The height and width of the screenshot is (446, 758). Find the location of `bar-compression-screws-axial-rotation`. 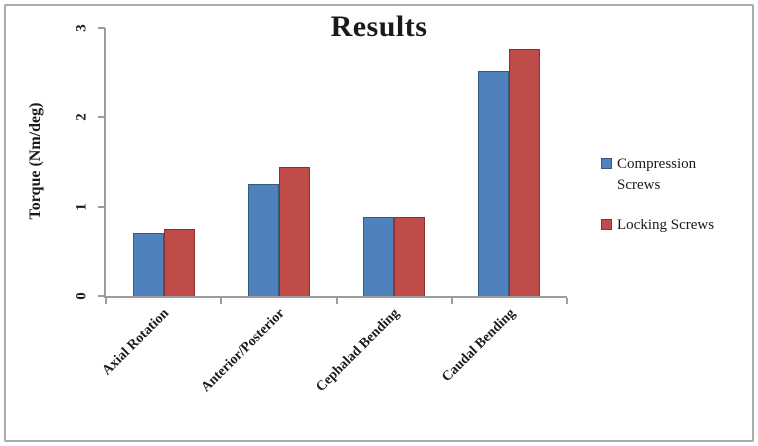

bar-compression-screws-axial-rotation is located at coordinates (148, 264).